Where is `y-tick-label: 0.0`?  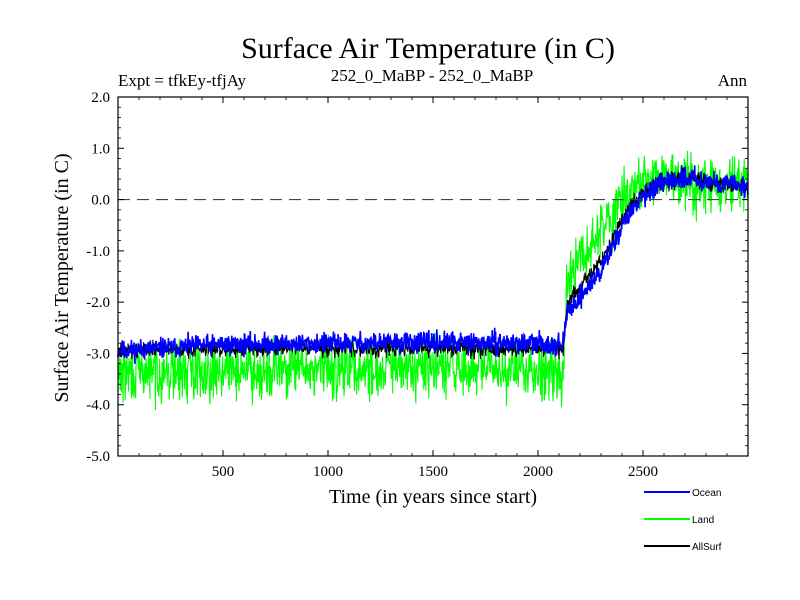
y-tick-label: 0.0 is located at coordinates (100, 201).